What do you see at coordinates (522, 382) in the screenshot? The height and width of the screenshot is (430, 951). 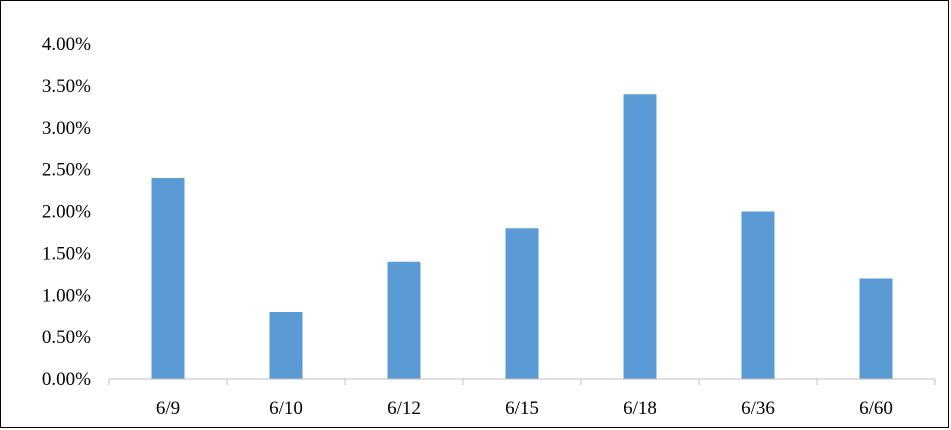 I see `x-axis-ticks` at bounding box center [522, 382].